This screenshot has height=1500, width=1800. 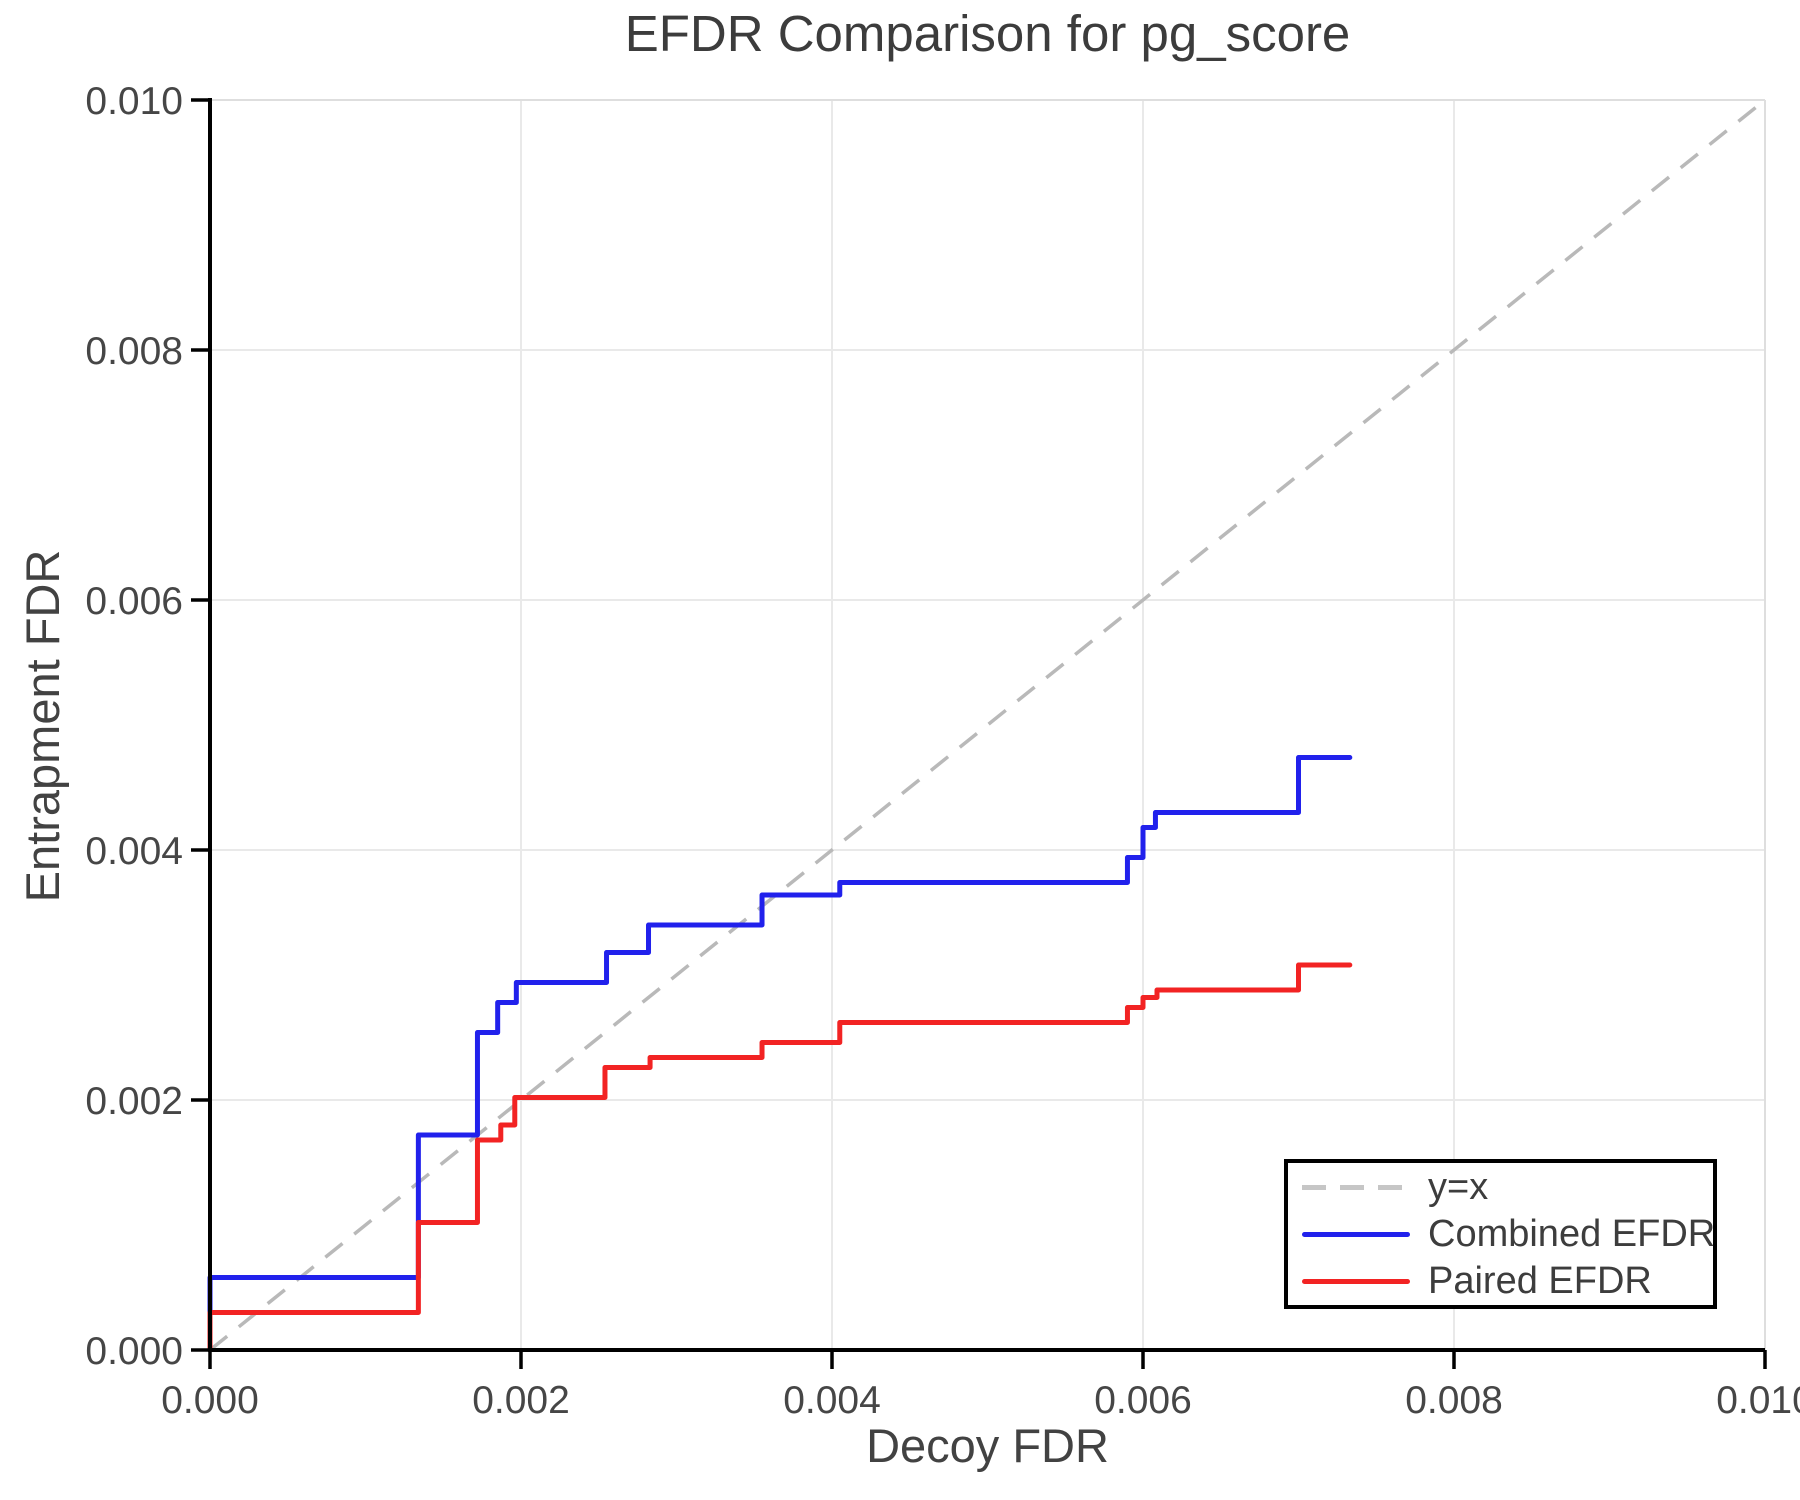 What do you see at coordinates (1458, 1187) in the screenshot?
I see `legend-label: y=x` at bounding box center [1458, 1187].